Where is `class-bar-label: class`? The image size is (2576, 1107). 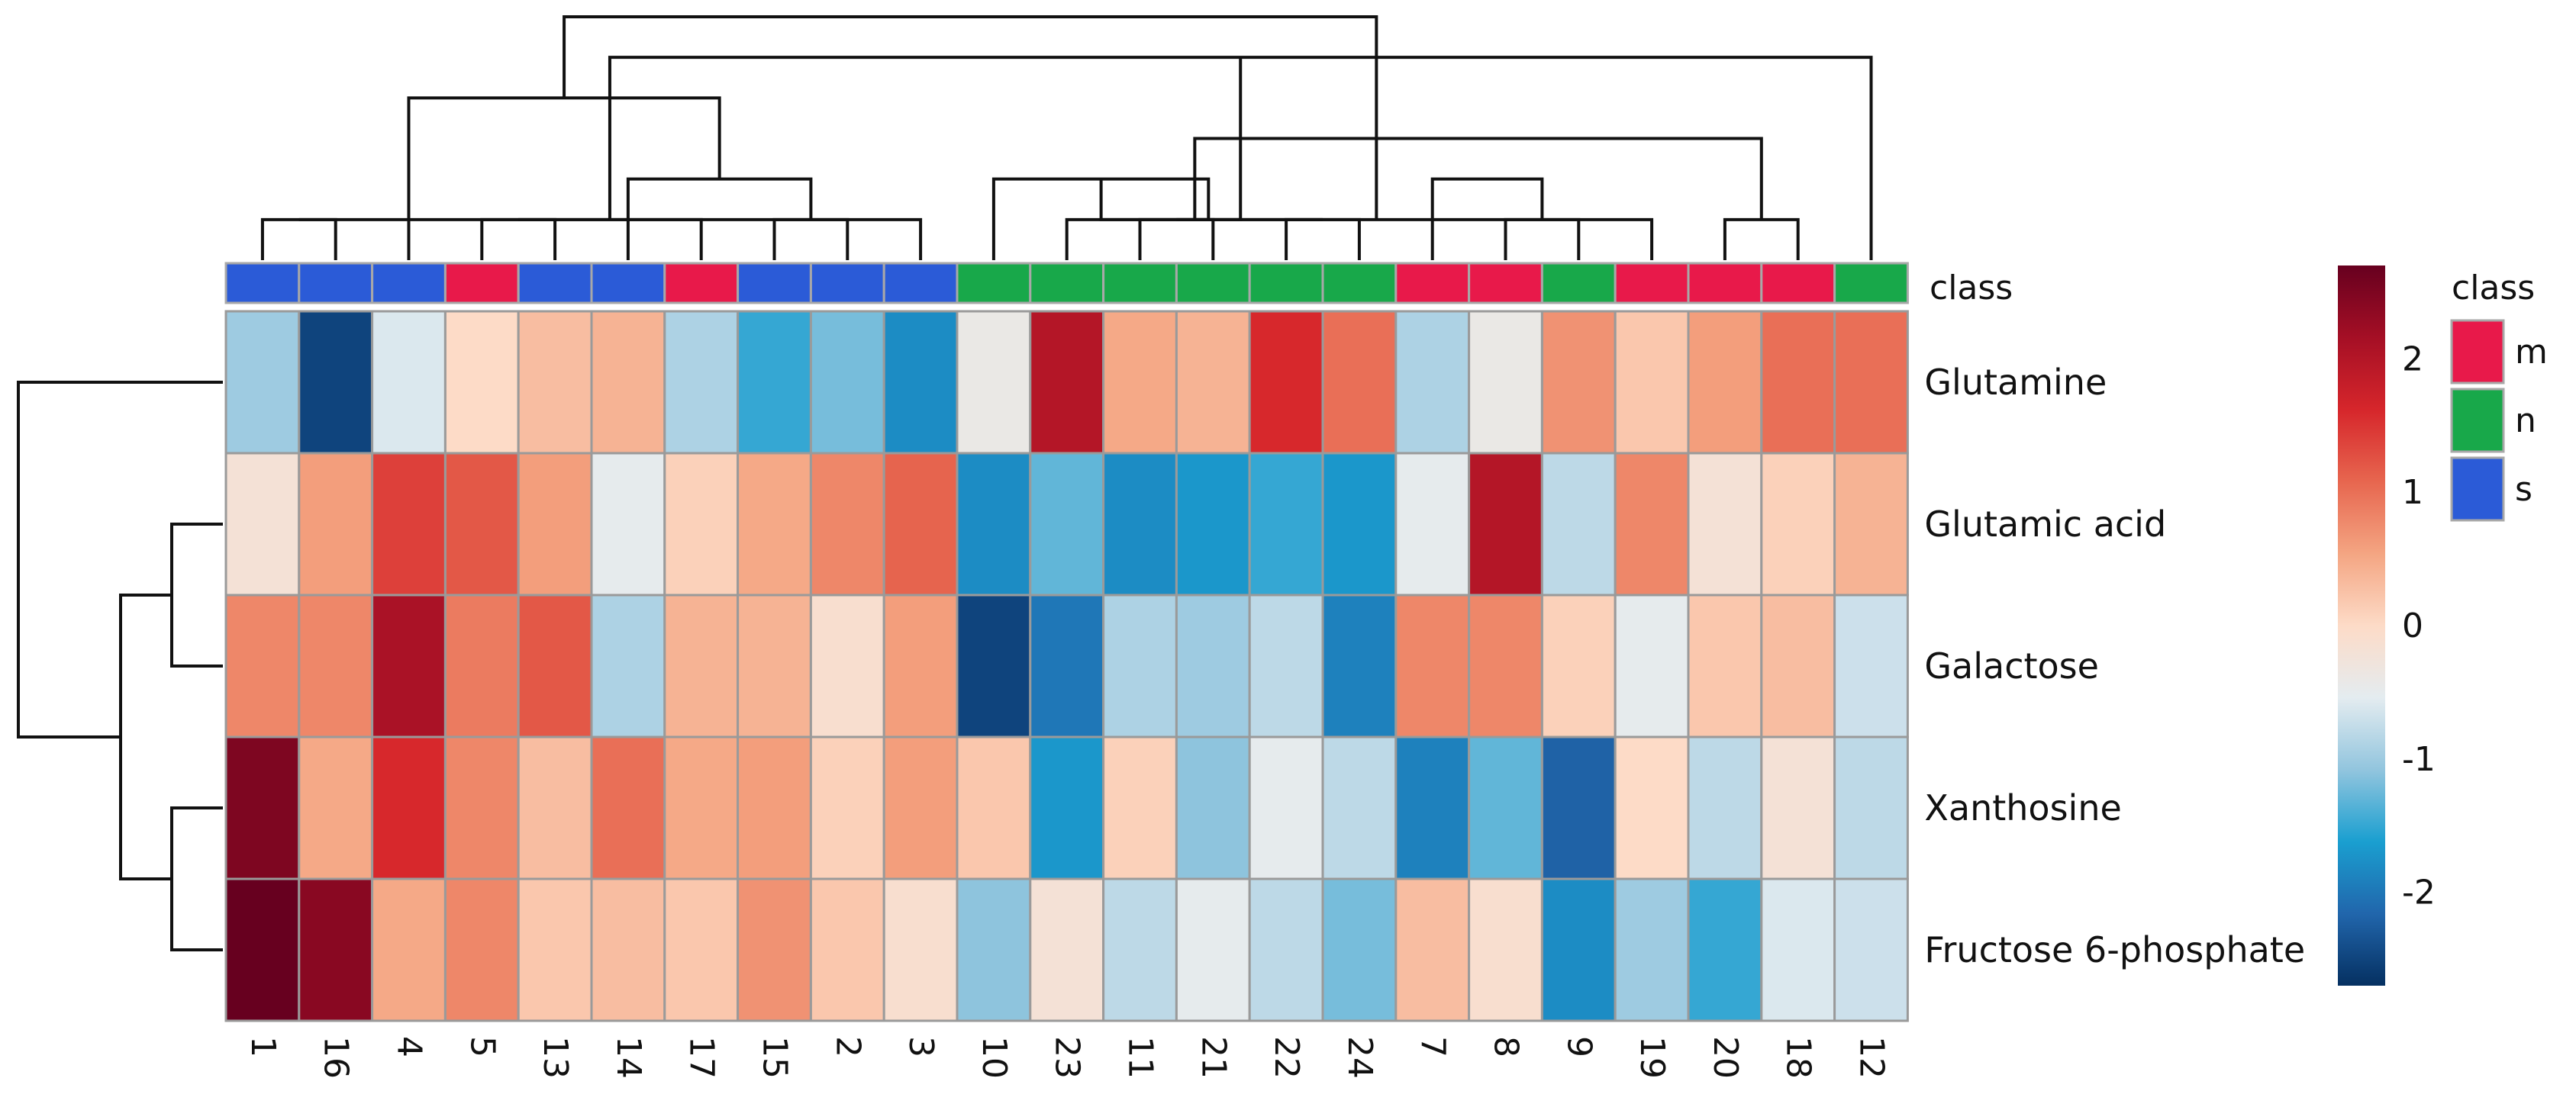
class-bar-label: class is located at coordinates (1972, 288).